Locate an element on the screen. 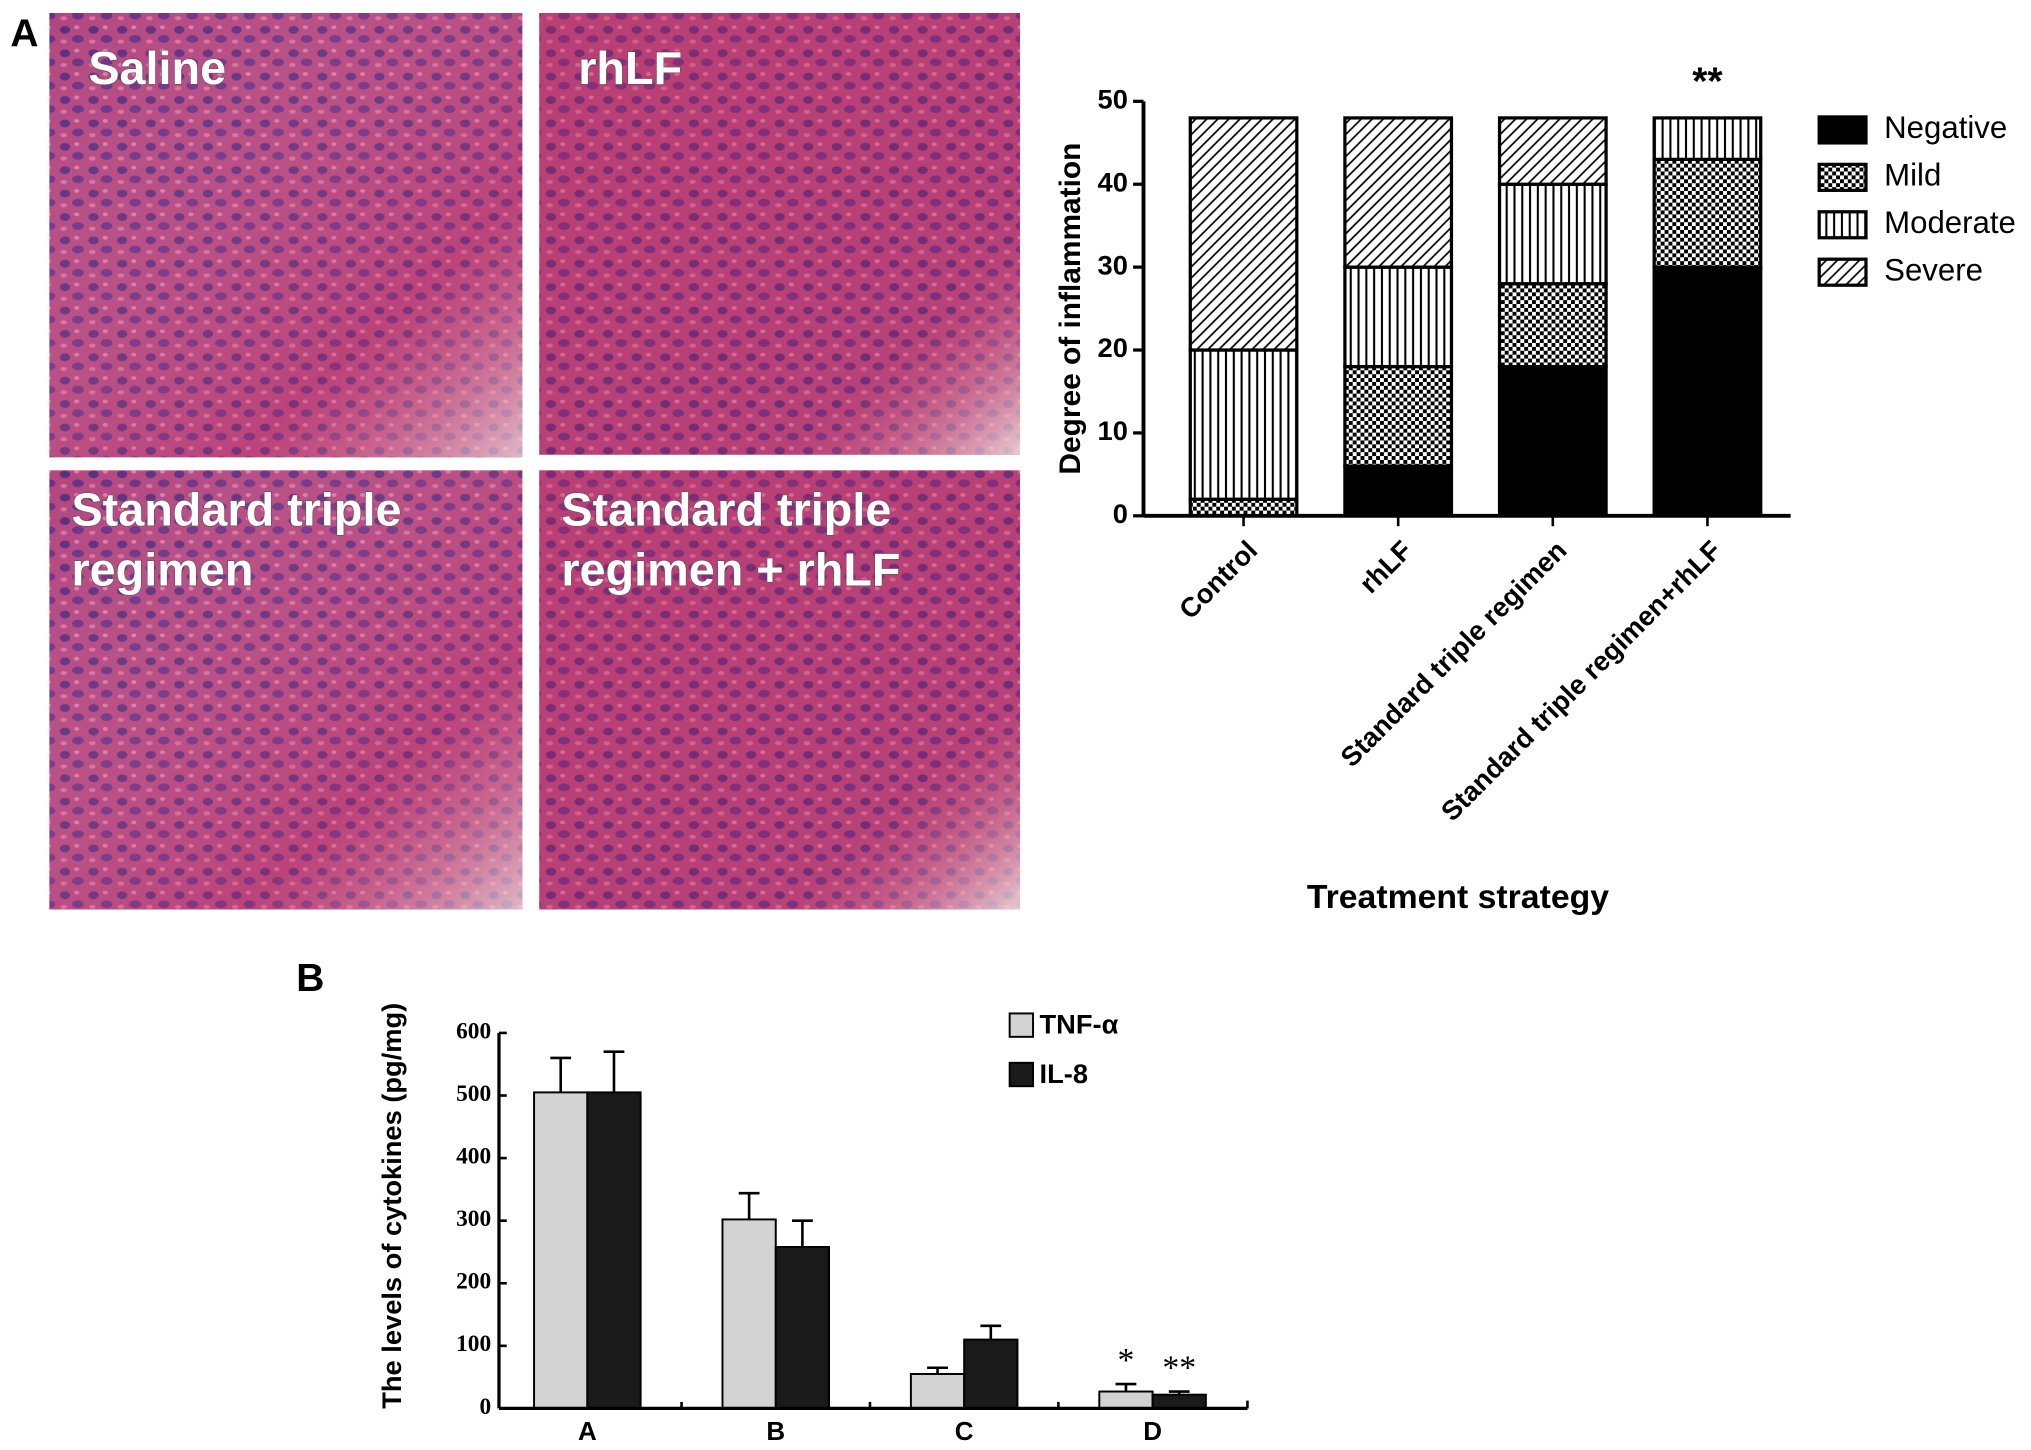 Image resolution: width=2031 pixels, height=1450 pixels. y-tick-label: 100 is located at coordinates (473, 1344).